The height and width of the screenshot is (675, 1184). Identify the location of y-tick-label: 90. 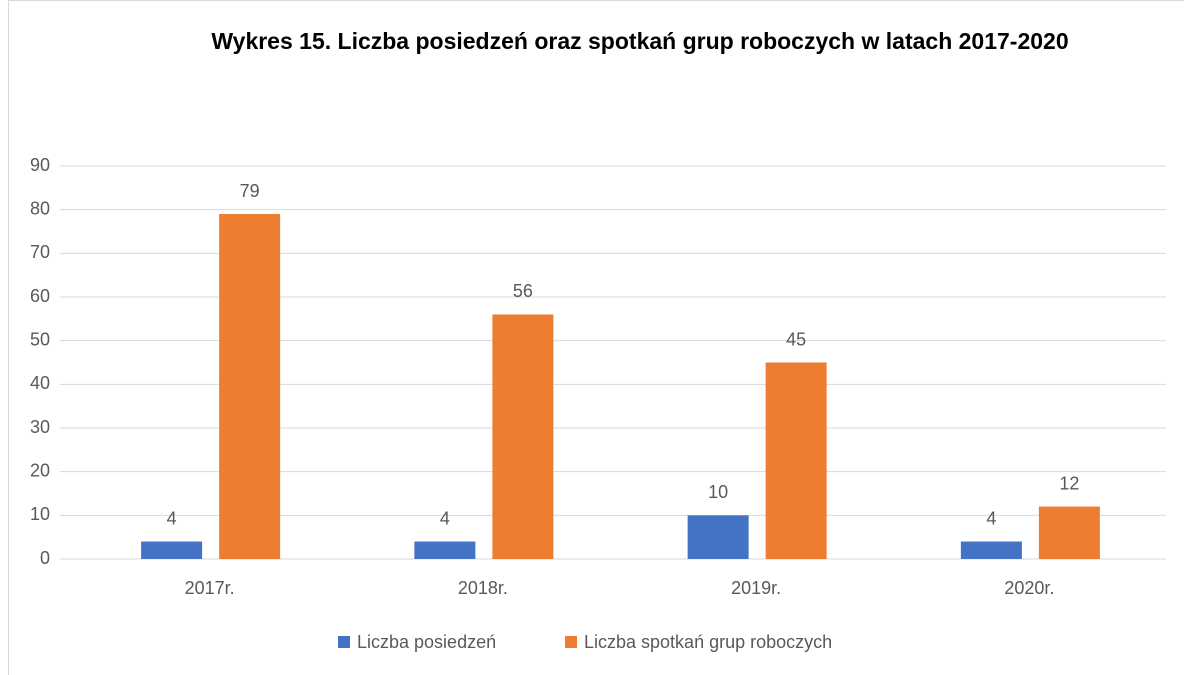
(40, 165).